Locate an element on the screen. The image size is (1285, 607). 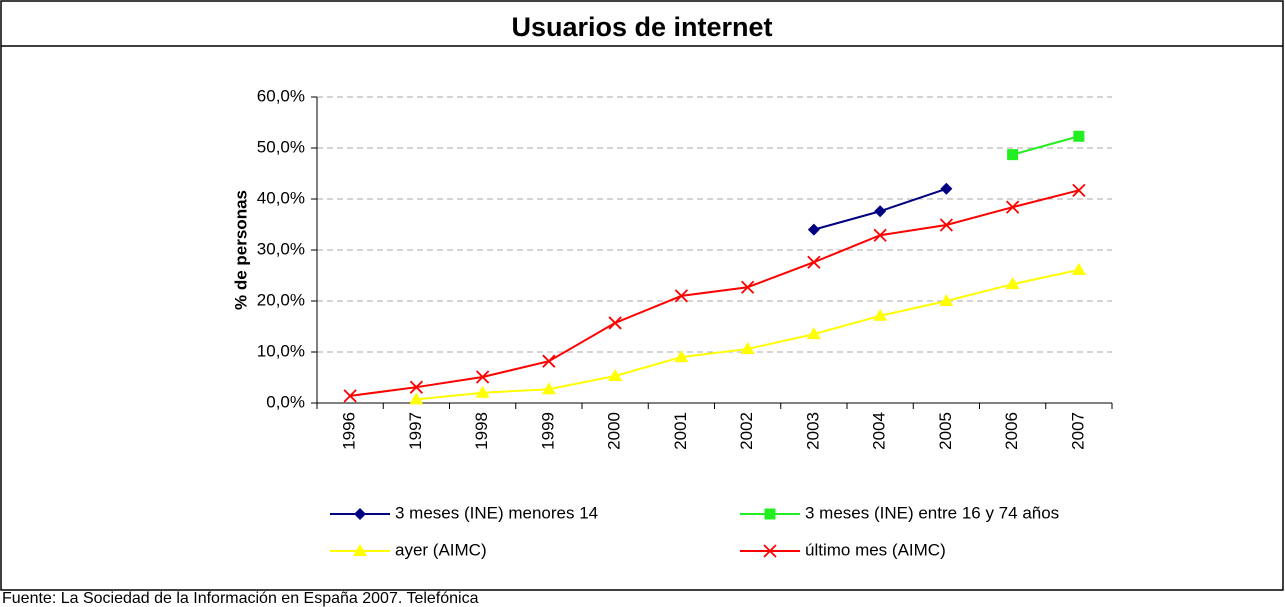
x-tick-label: 1996 is located at coordinates (349, 431).